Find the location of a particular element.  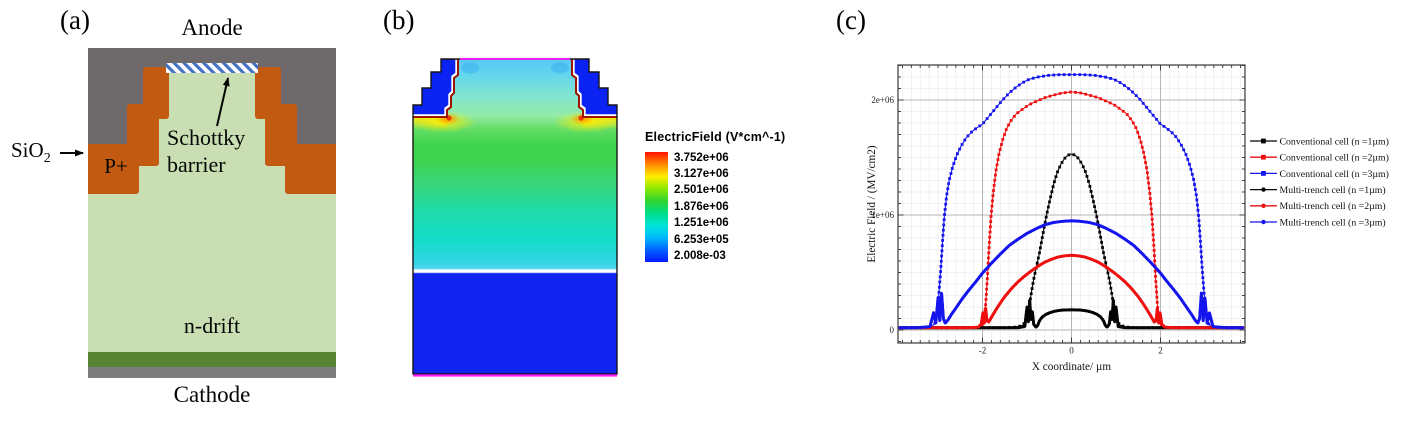

sio2-subscript: 2 is located at coordinates (47, 159).